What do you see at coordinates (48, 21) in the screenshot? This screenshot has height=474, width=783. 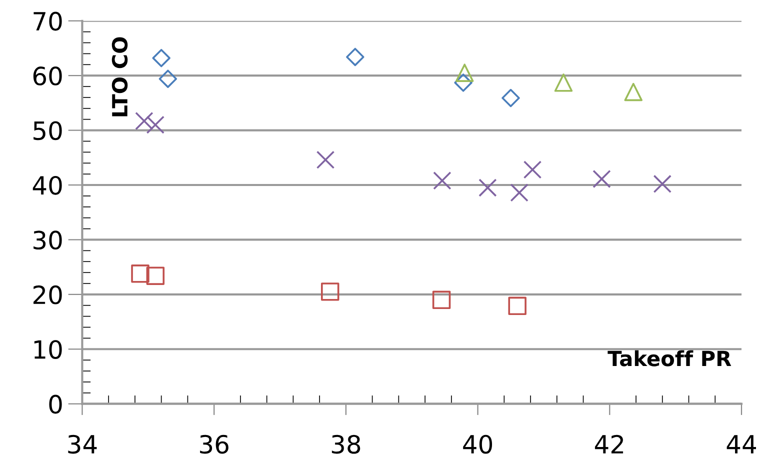 I see `y-tick-label: 70` at bounding box center [48, 21].